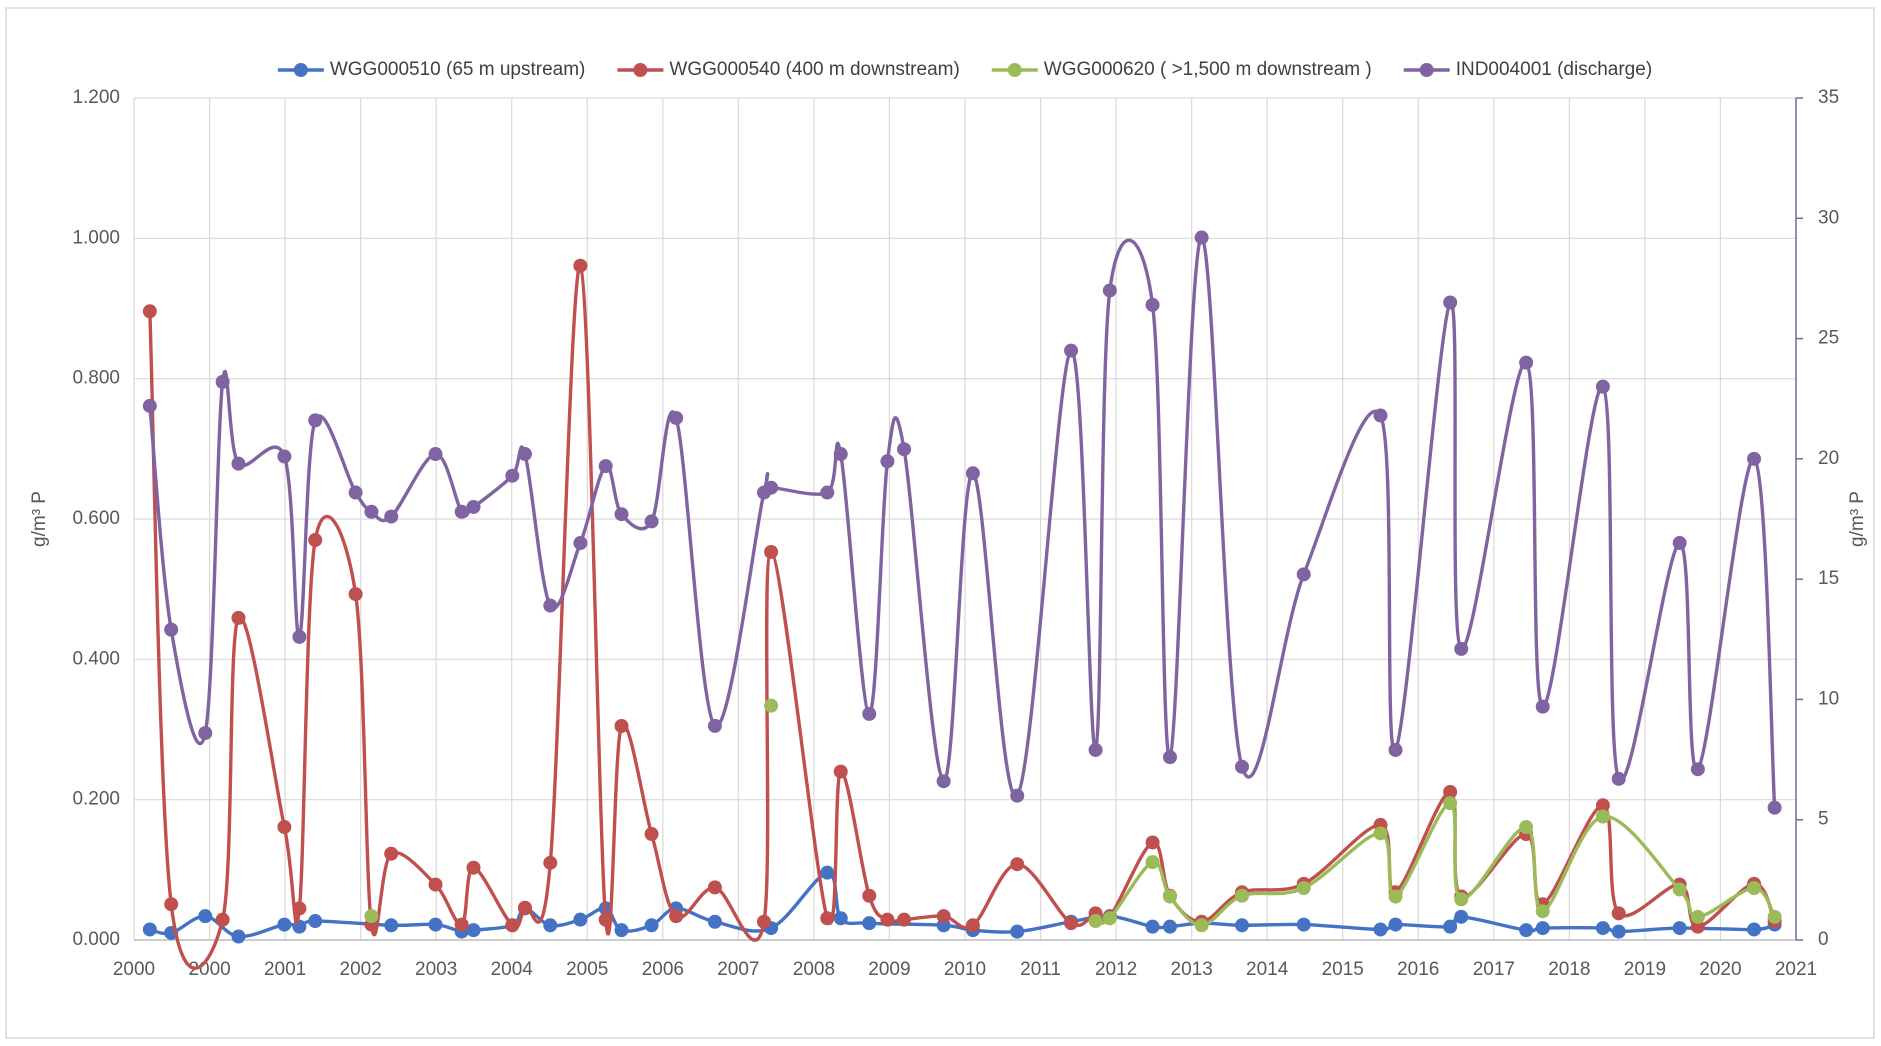 Image resolution: width=1881 pixels, height=1046 pixels. What do you see at coordinates (1823, 819) in the screenshot?
I see `y2-tick-label: 5` at bounding box center [1823, 819].